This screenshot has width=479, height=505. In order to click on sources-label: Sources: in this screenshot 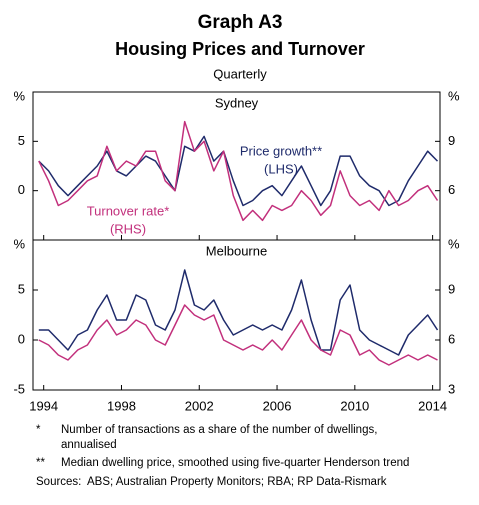, I will do `click(58, 482)`.